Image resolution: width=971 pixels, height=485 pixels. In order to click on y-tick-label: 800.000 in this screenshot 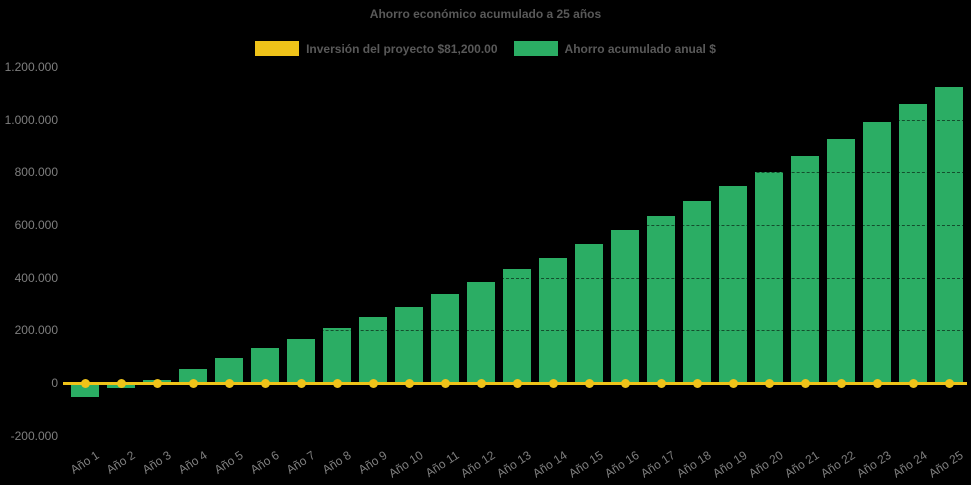, I will do `click(36, 172)`.